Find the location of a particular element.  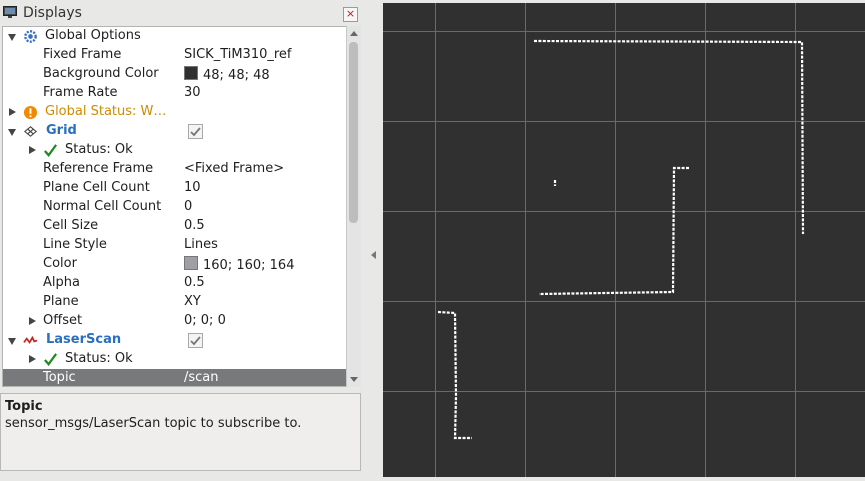

scroll-down-icon is located at coordinates (354, 379).